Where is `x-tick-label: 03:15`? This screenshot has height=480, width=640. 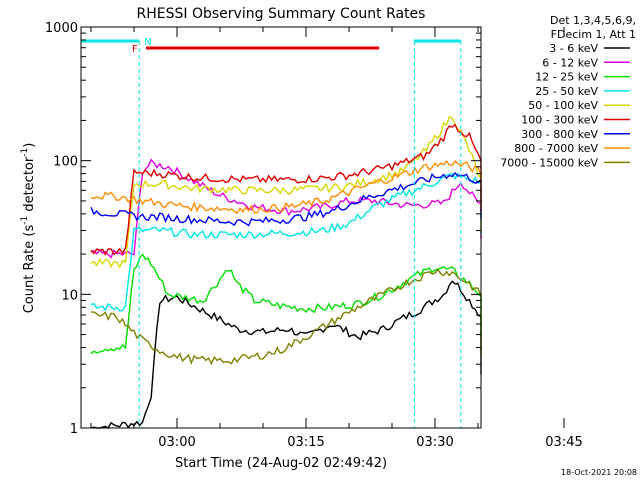 x-tick-label: 03:15 is located at coordinates (305, 442).